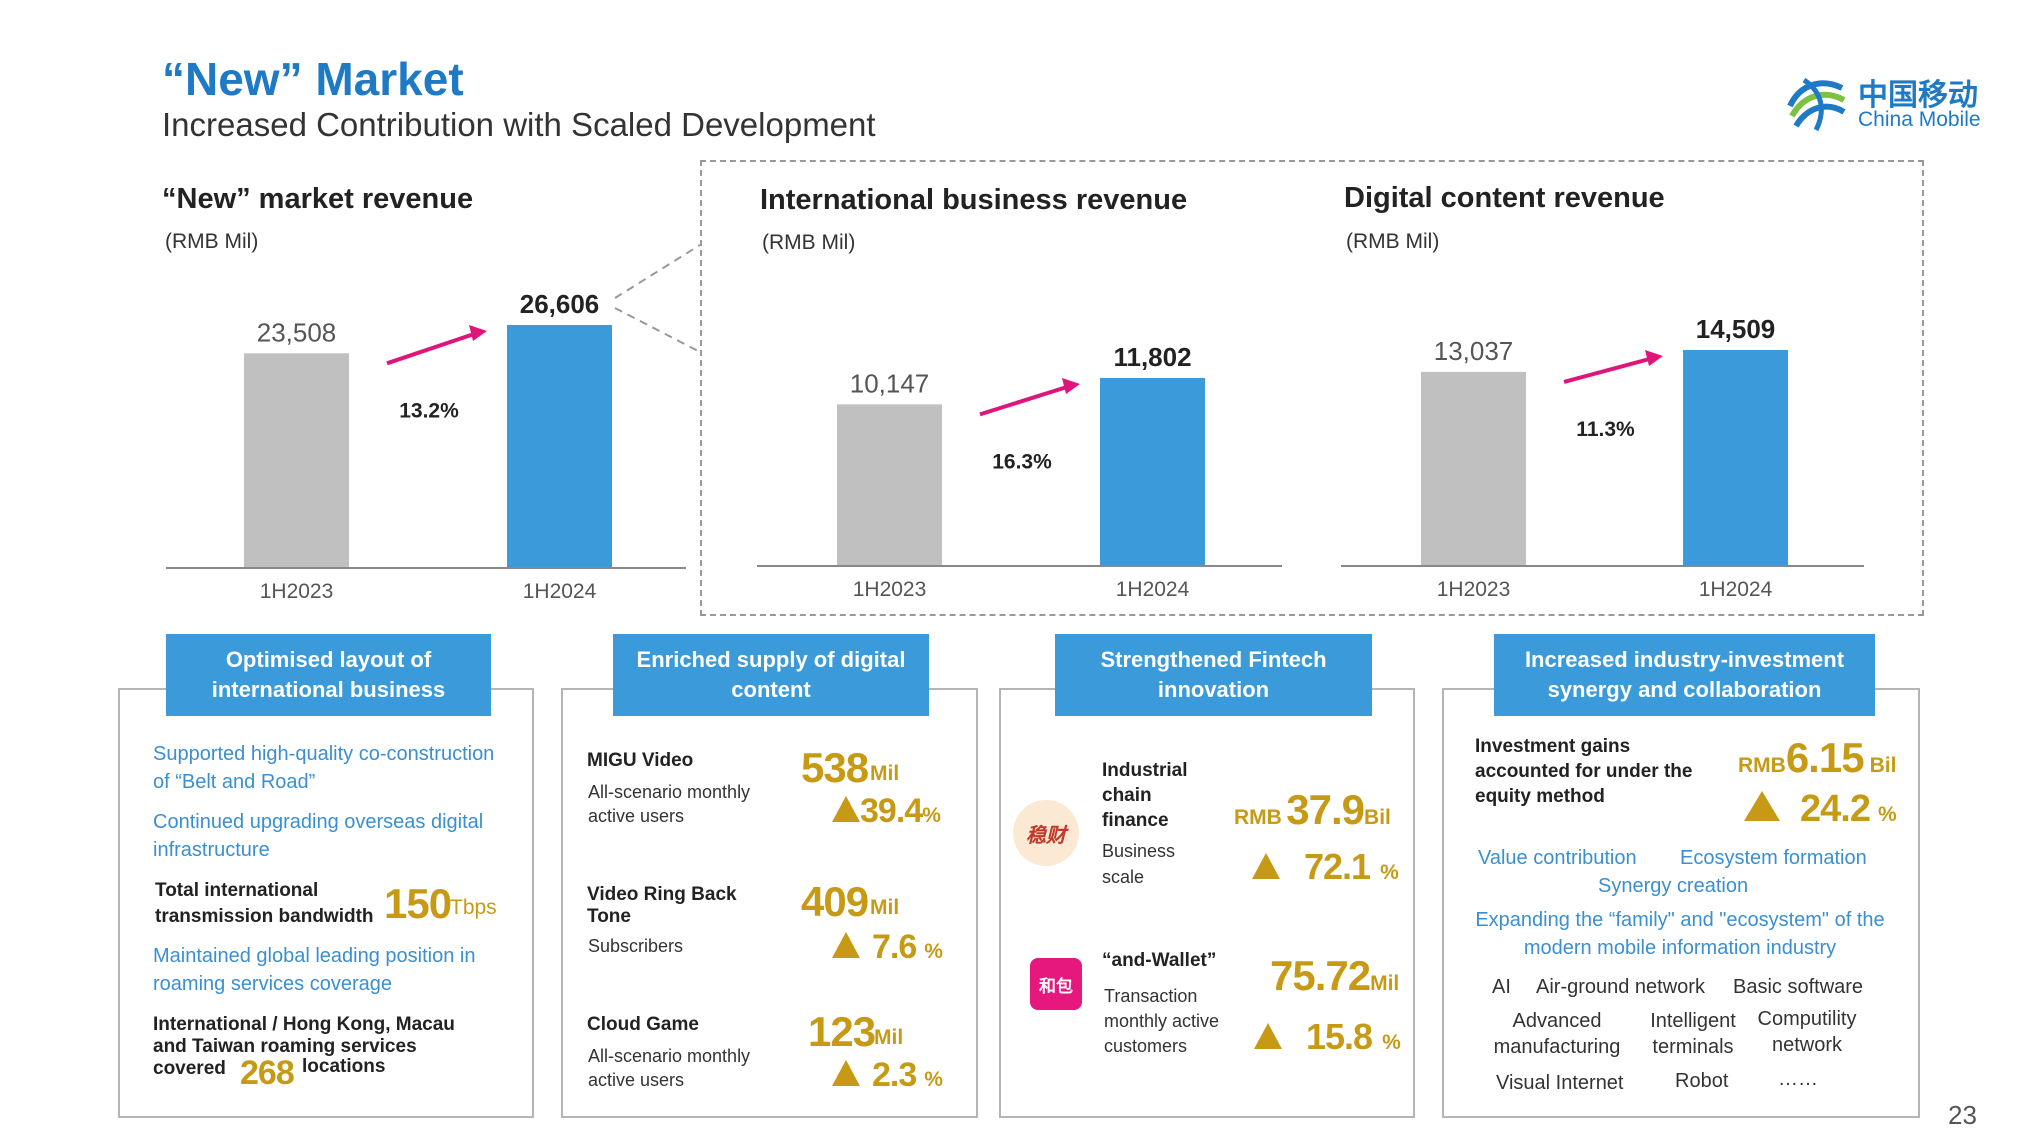  Describe the element at coordinates (657, 271) in the screenshot. I see `zoom-connector-top` at that location.